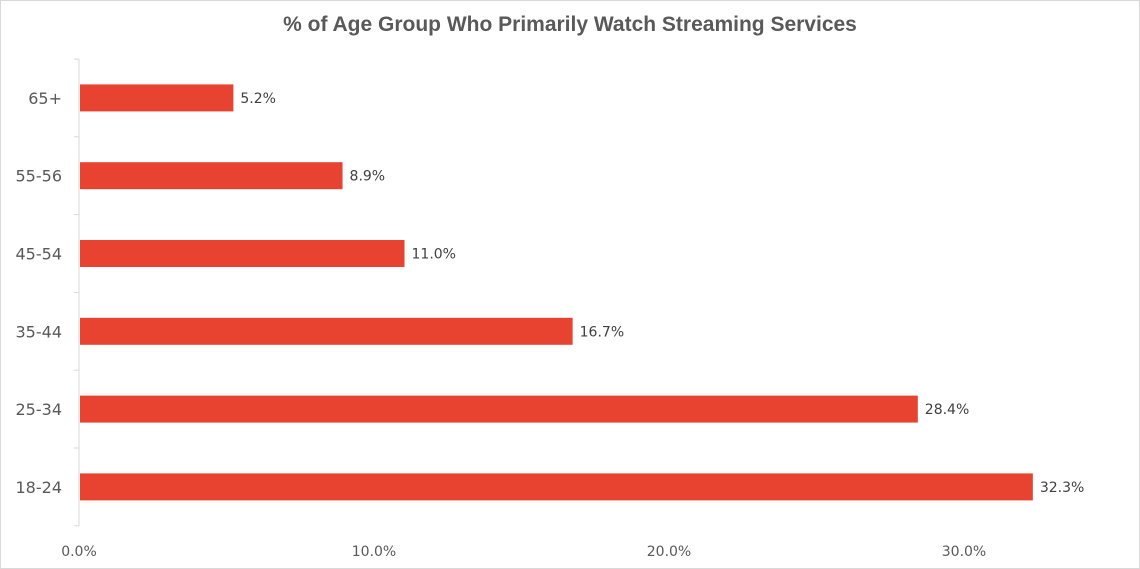  What do you see at coordinates (947, 410) in the screenshot?
I see `data-label: 28.4%` at bounding box center [947, 410].